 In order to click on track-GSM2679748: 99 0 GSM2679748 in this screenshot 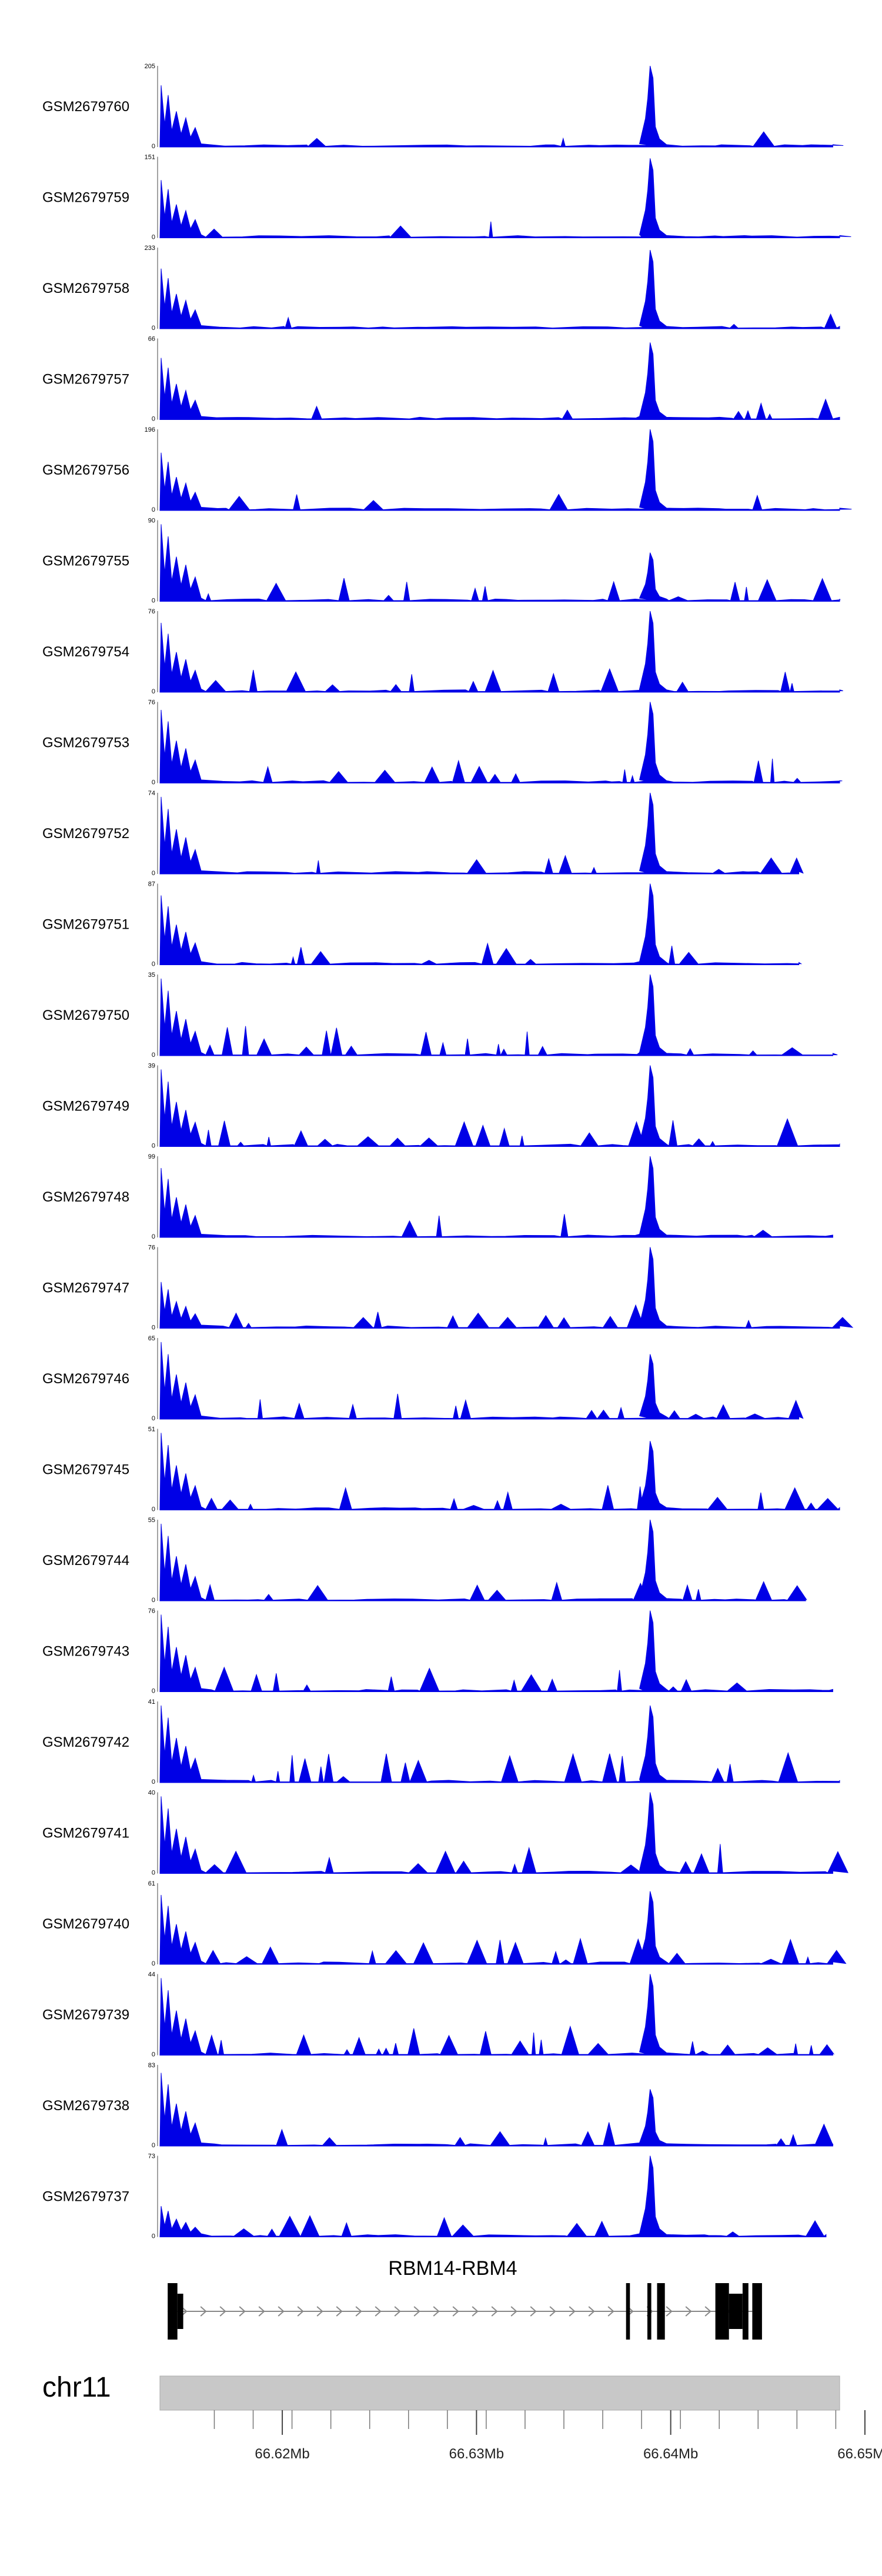, I will do `click(437, 1196)`.